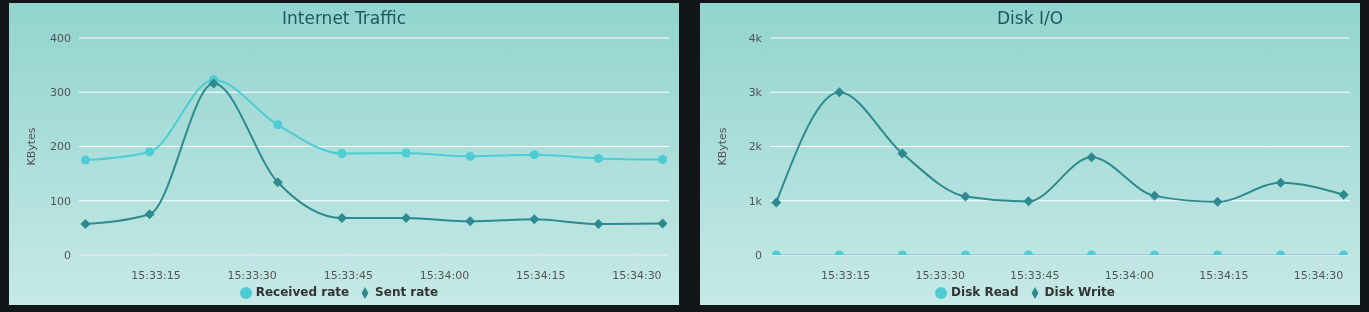  What do you see at coordinates (755, 147) in the screenshot?
I see `y-tick-label: 2k` at bounding box center [755, 147].